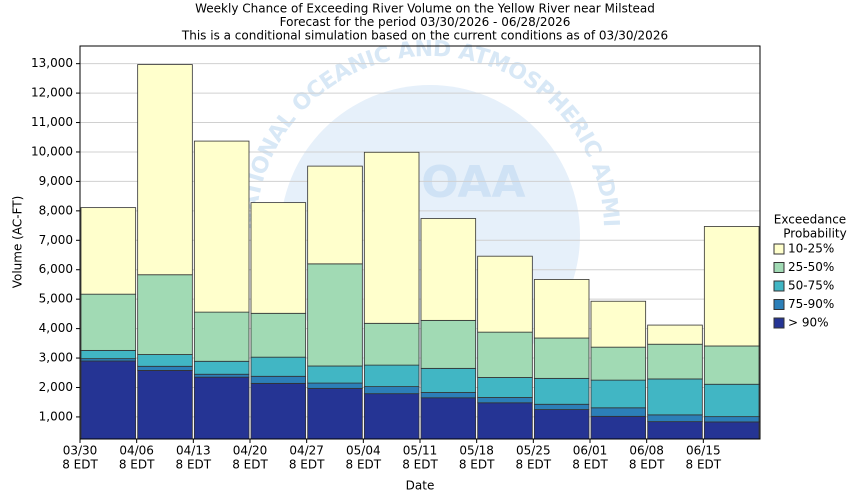 The width and height of the screenshot is (850, 500). What do you see at coordinates (56, 328) in the screenshot?
I see `y-tick-label: 4,000` at bounding box center [56, 328].